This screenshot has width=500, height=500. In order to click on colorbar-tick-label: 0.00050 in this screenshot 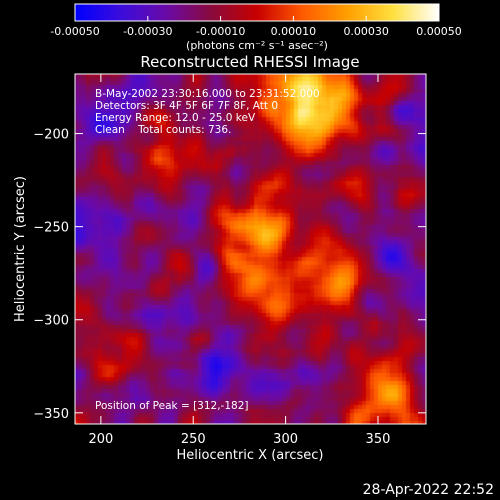, I will do `click(439, 31)`.